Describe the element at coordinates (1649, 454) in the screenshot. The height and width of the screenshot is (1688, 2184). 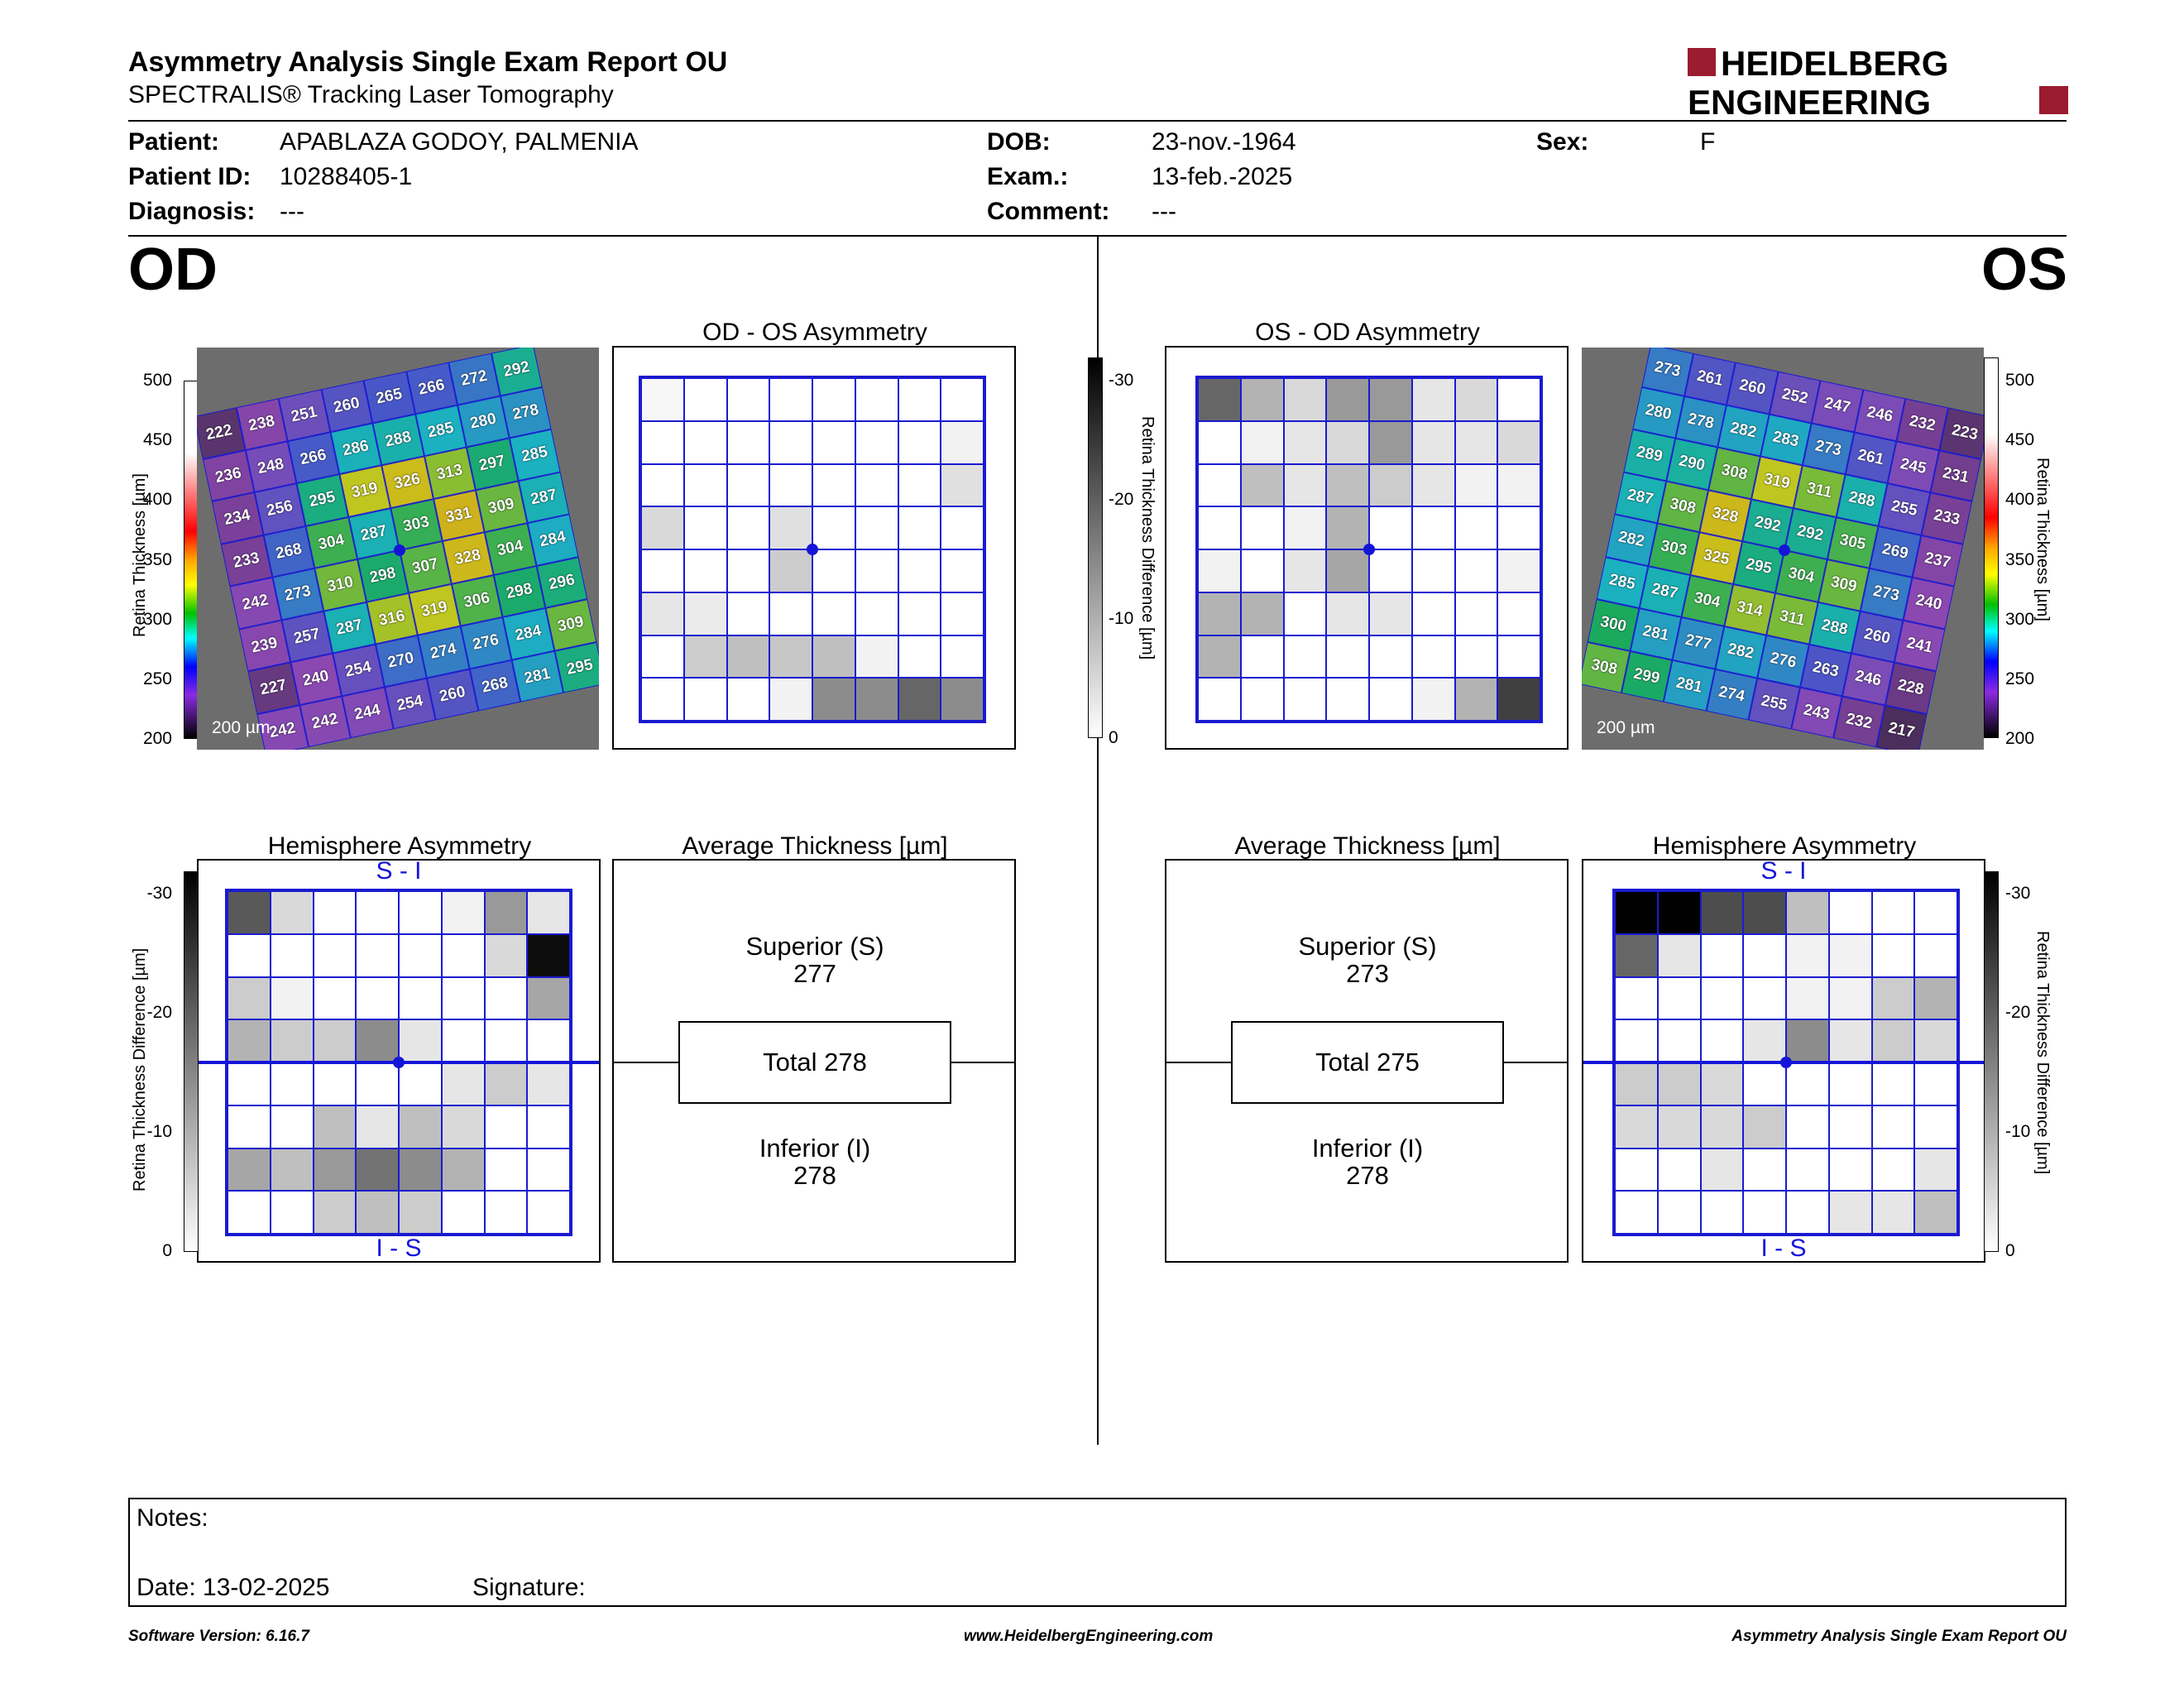
I see `thickness-value: 289` at that location.